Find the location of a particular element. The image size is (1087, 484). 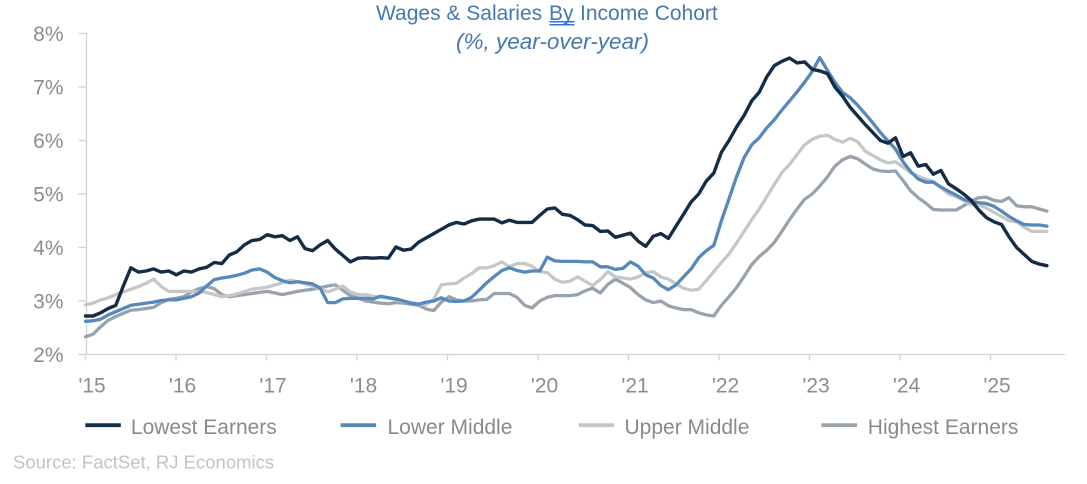

svg-text: Lowest Earners is located at coordinates (204, 427).